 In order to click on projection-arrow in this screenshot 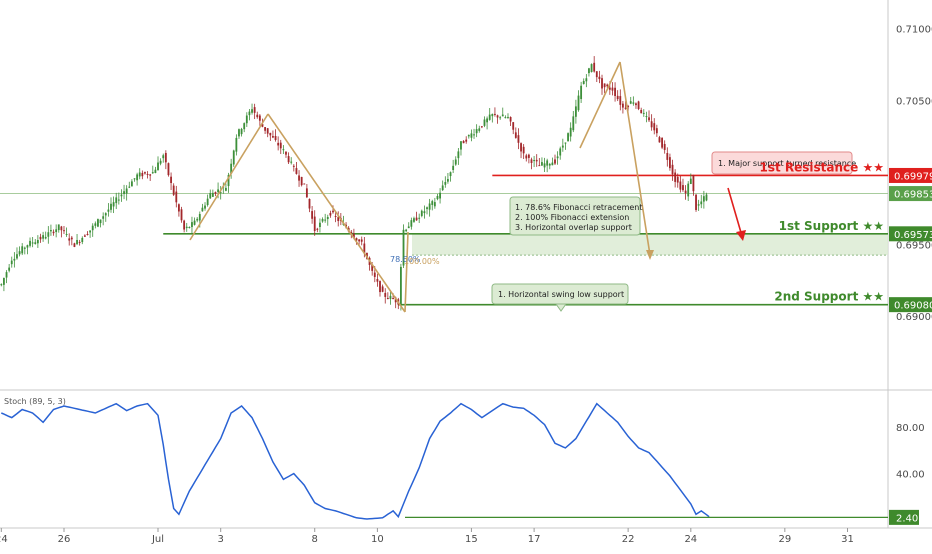, I will do `click(736, 214)`.